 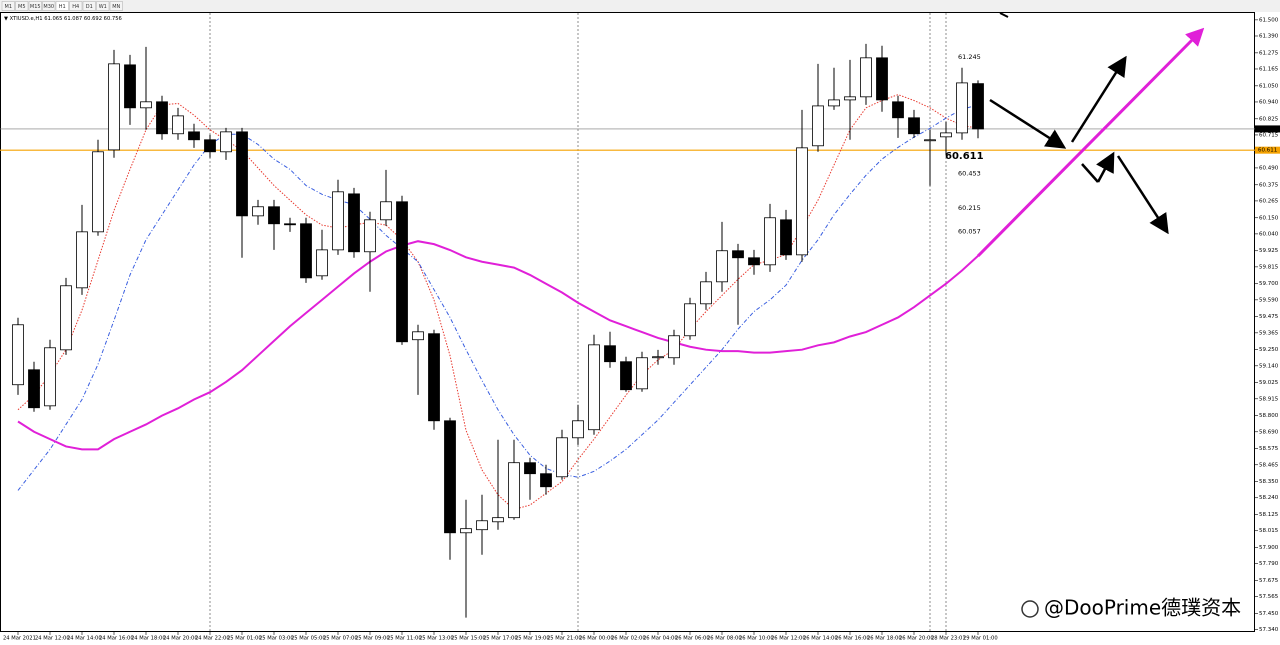 I want to click on x-tick-label: 24 Mar 2021, so click(x=19, y=639).